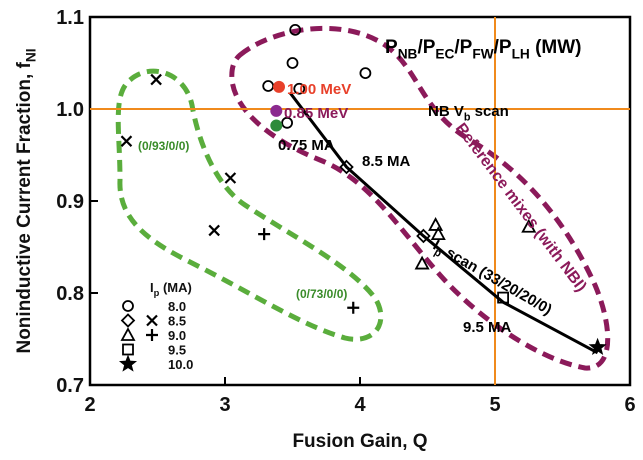  I want to click on subscript: b, so click(467, 118).